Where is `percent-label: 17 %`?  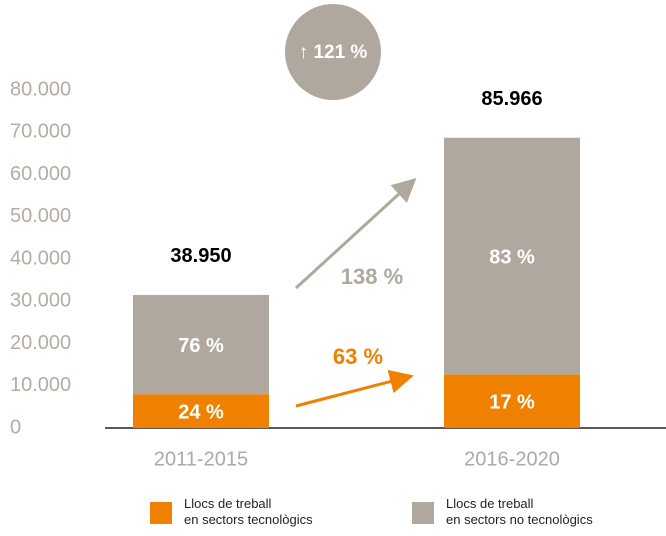 percent-label: 17 % is located at coordinates (512, 402).